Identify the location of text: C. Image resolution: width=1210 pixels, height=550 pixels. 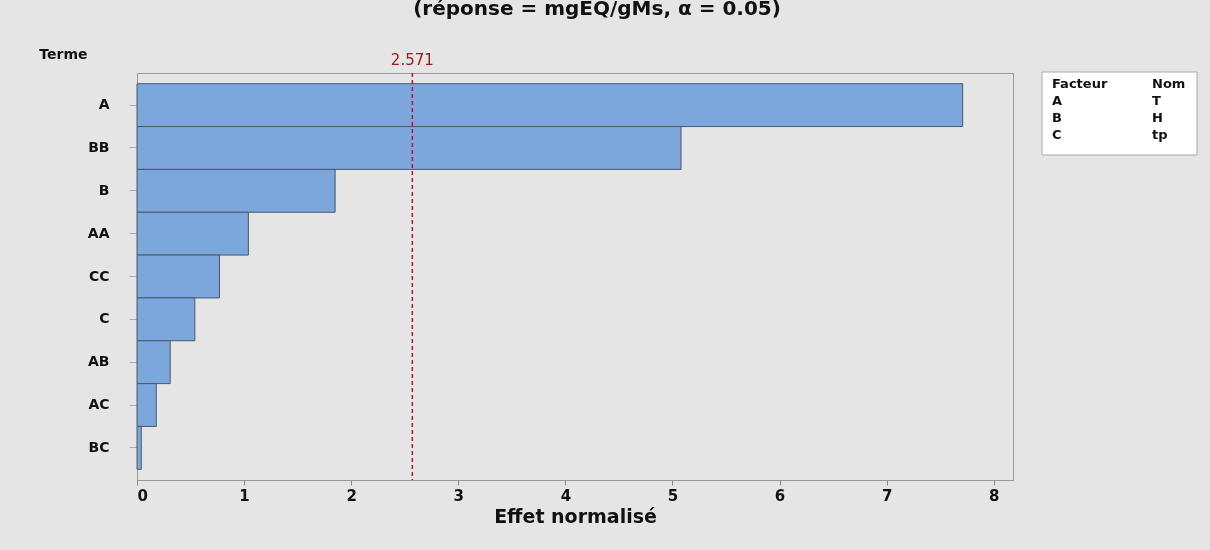
(1057, 134).